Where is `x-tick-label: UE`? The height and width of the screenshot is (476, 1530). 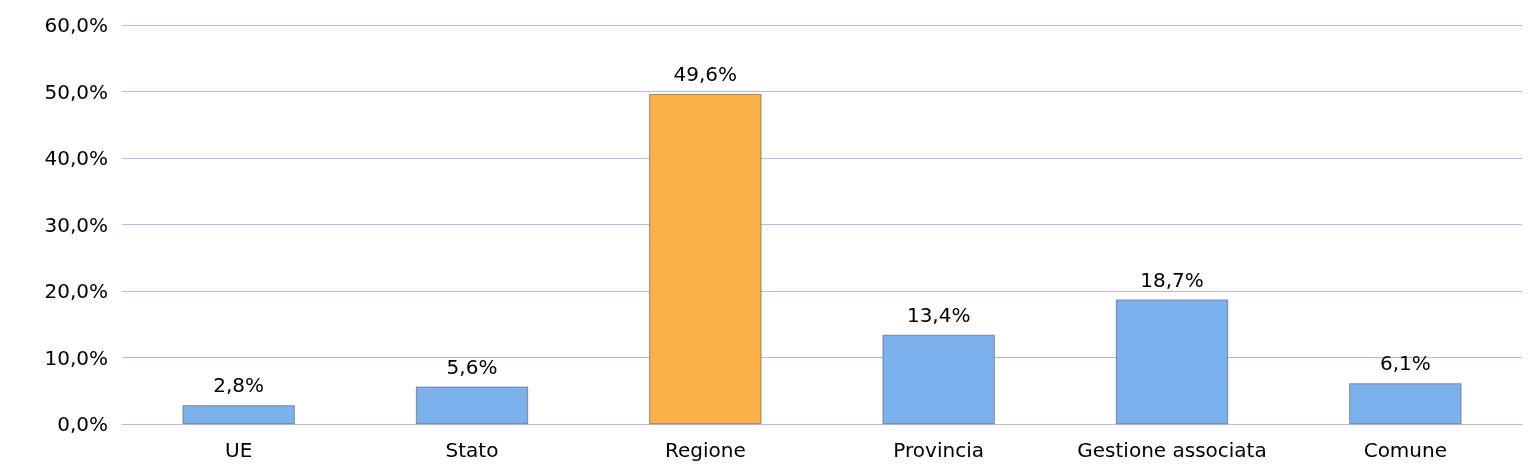
x-tick-label: UE is located at coordinates (239, 450).